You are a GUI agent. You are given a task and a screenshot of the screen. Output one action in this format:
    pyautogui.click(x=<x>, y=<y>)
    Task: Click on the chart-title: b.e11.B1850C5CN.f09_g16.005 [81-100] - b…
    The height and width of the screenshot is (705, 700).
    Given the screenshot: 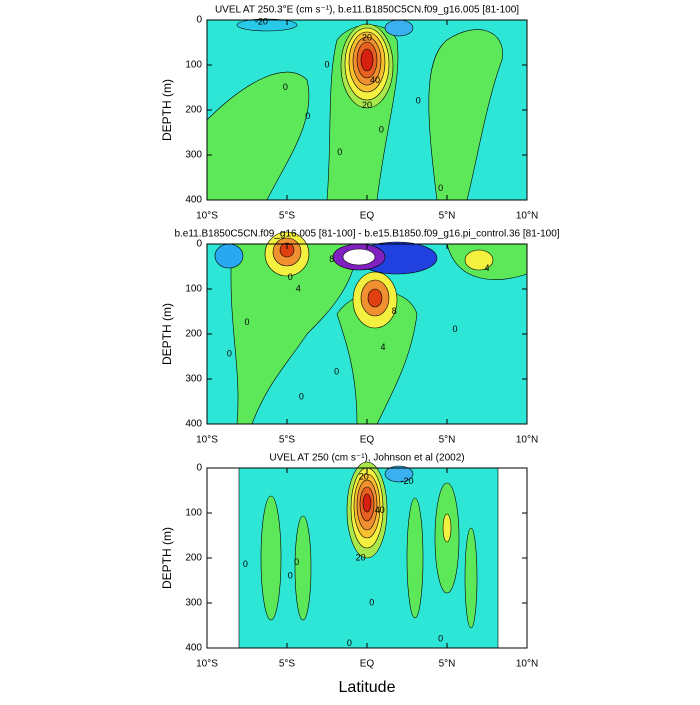 What is the action you would take?
    pyautogui.click(x=366, y=234)
    